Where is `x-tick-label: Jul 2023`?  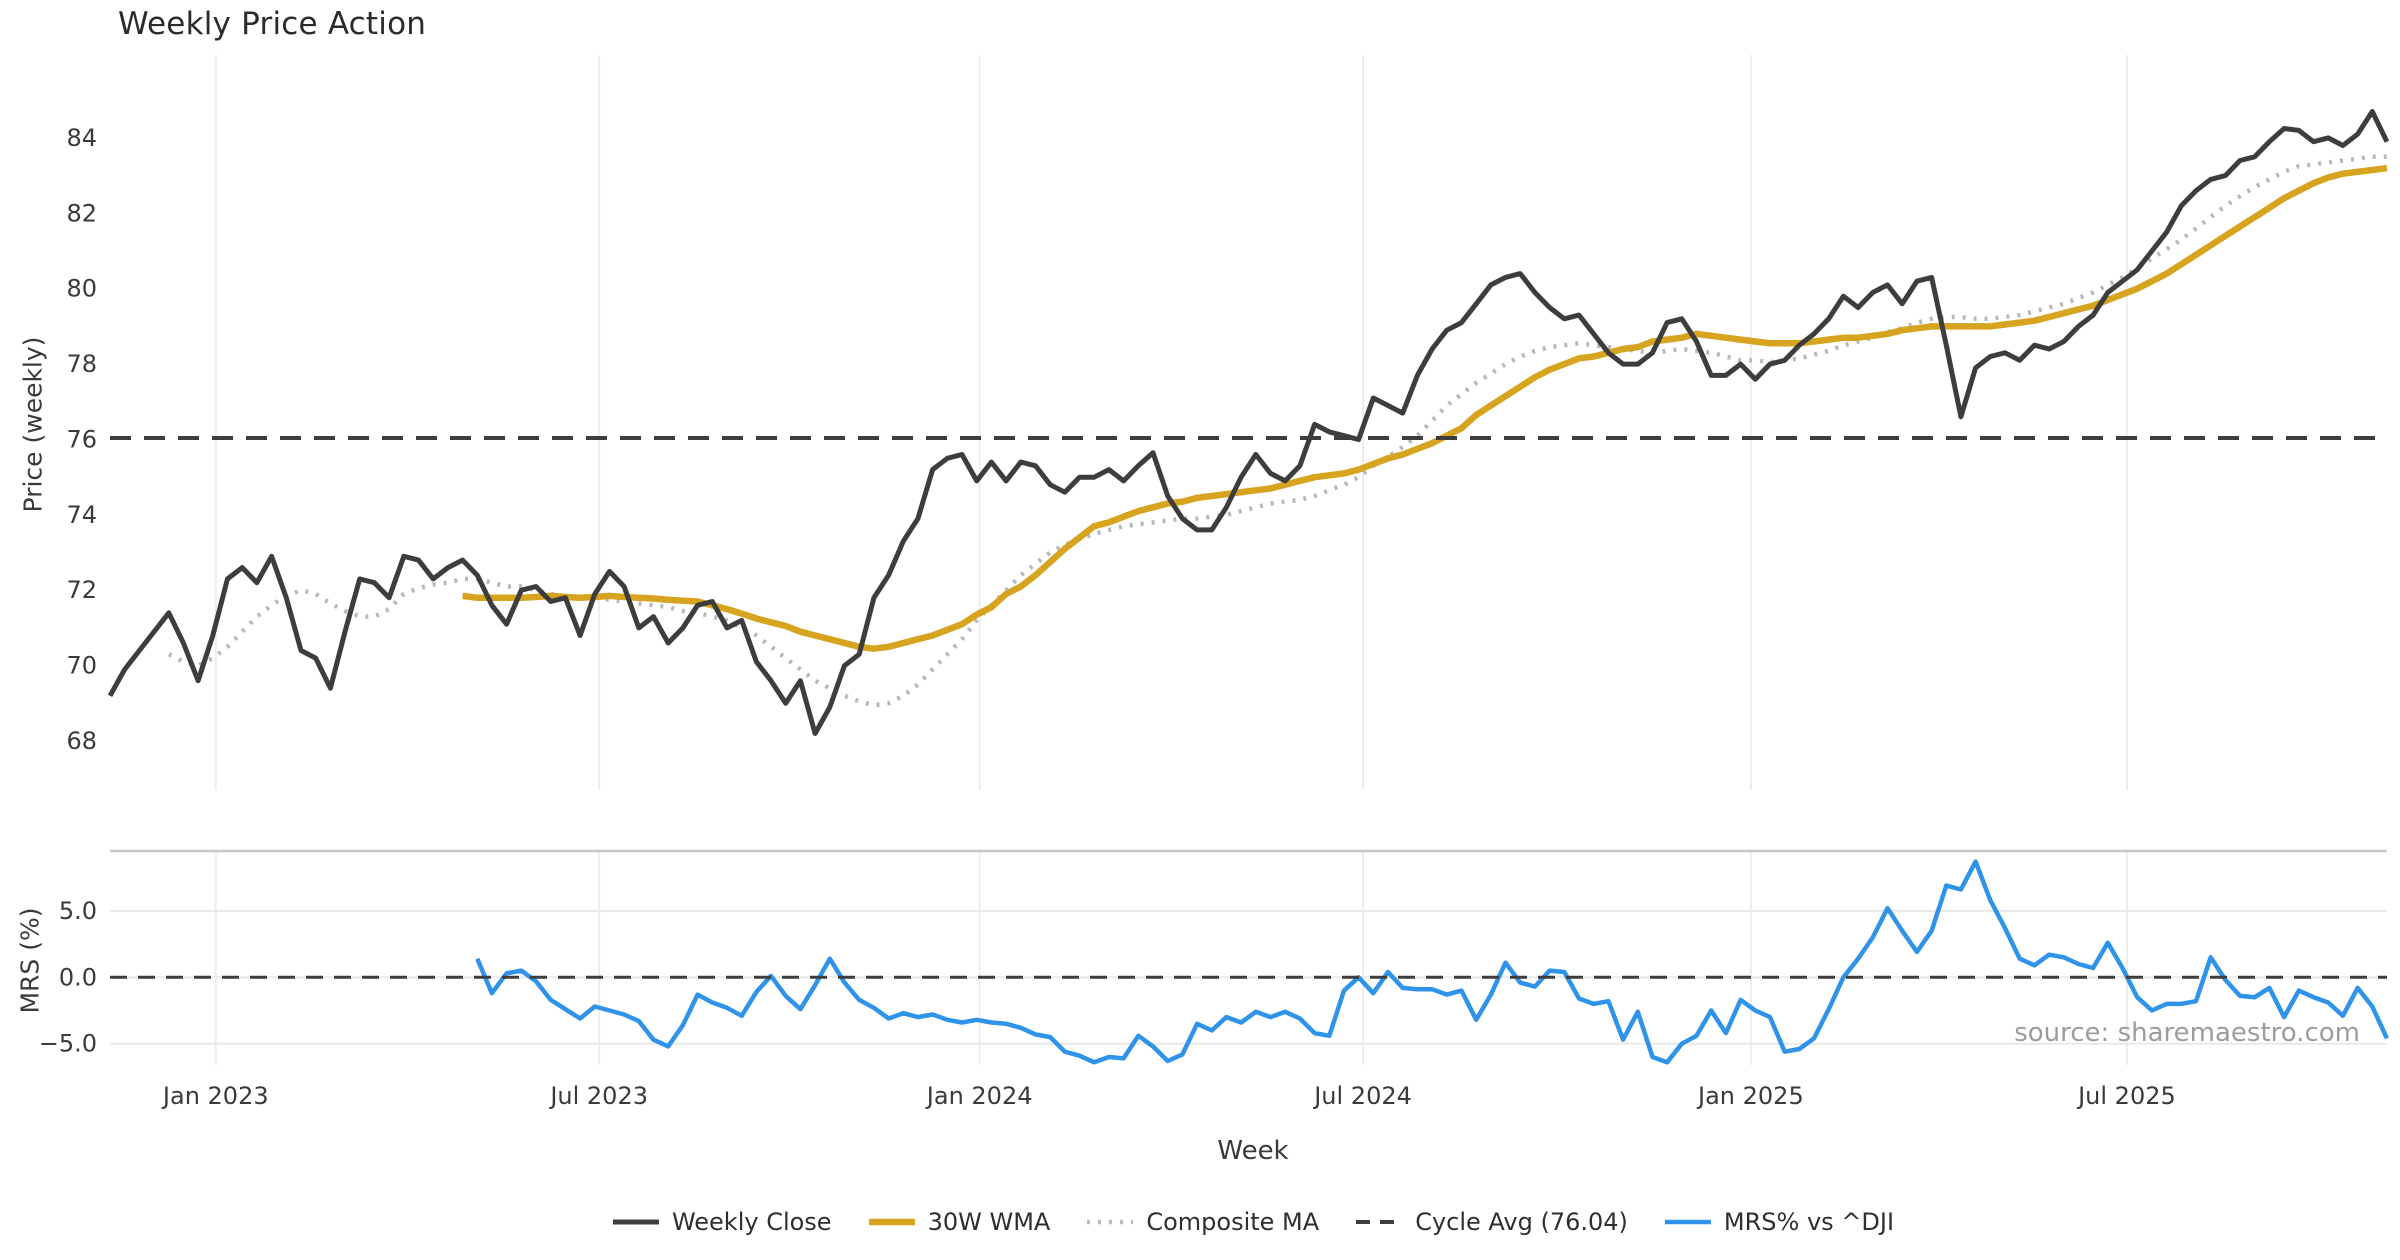 x-tick-label: Jul 2023 is located at coordinates (598, 1096).